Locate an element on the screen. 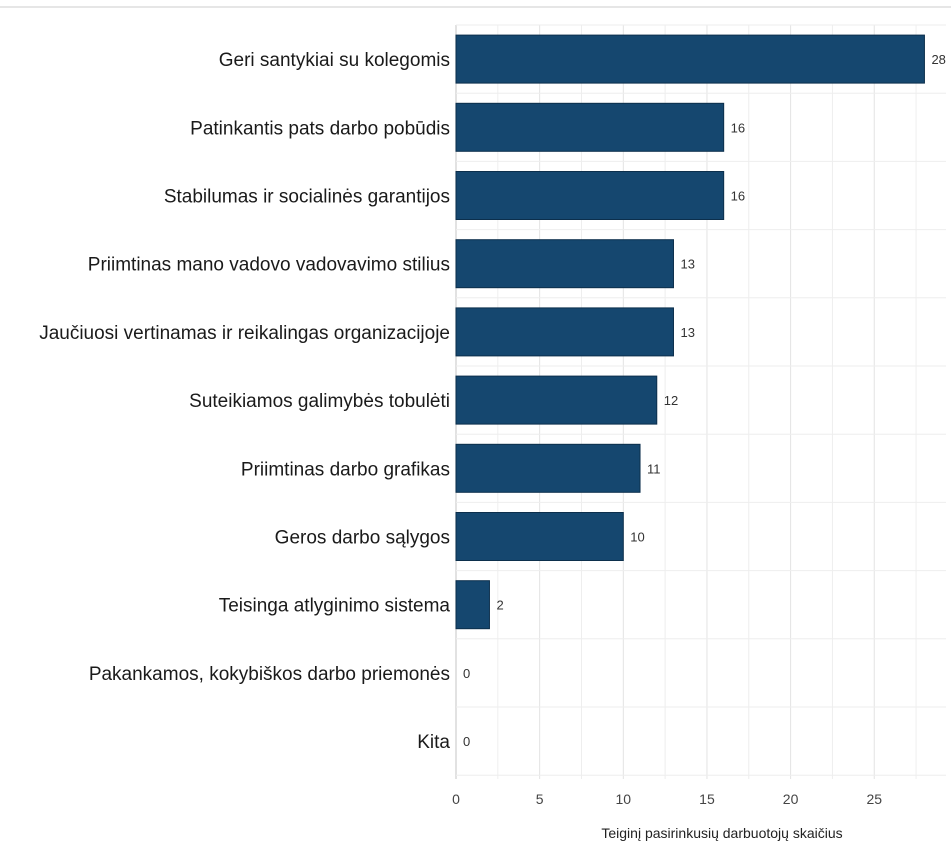 This screenshot has height=846, width=951. category-label: Patinkantis pats darbo pobūdis is located at coordinates (320, 128).